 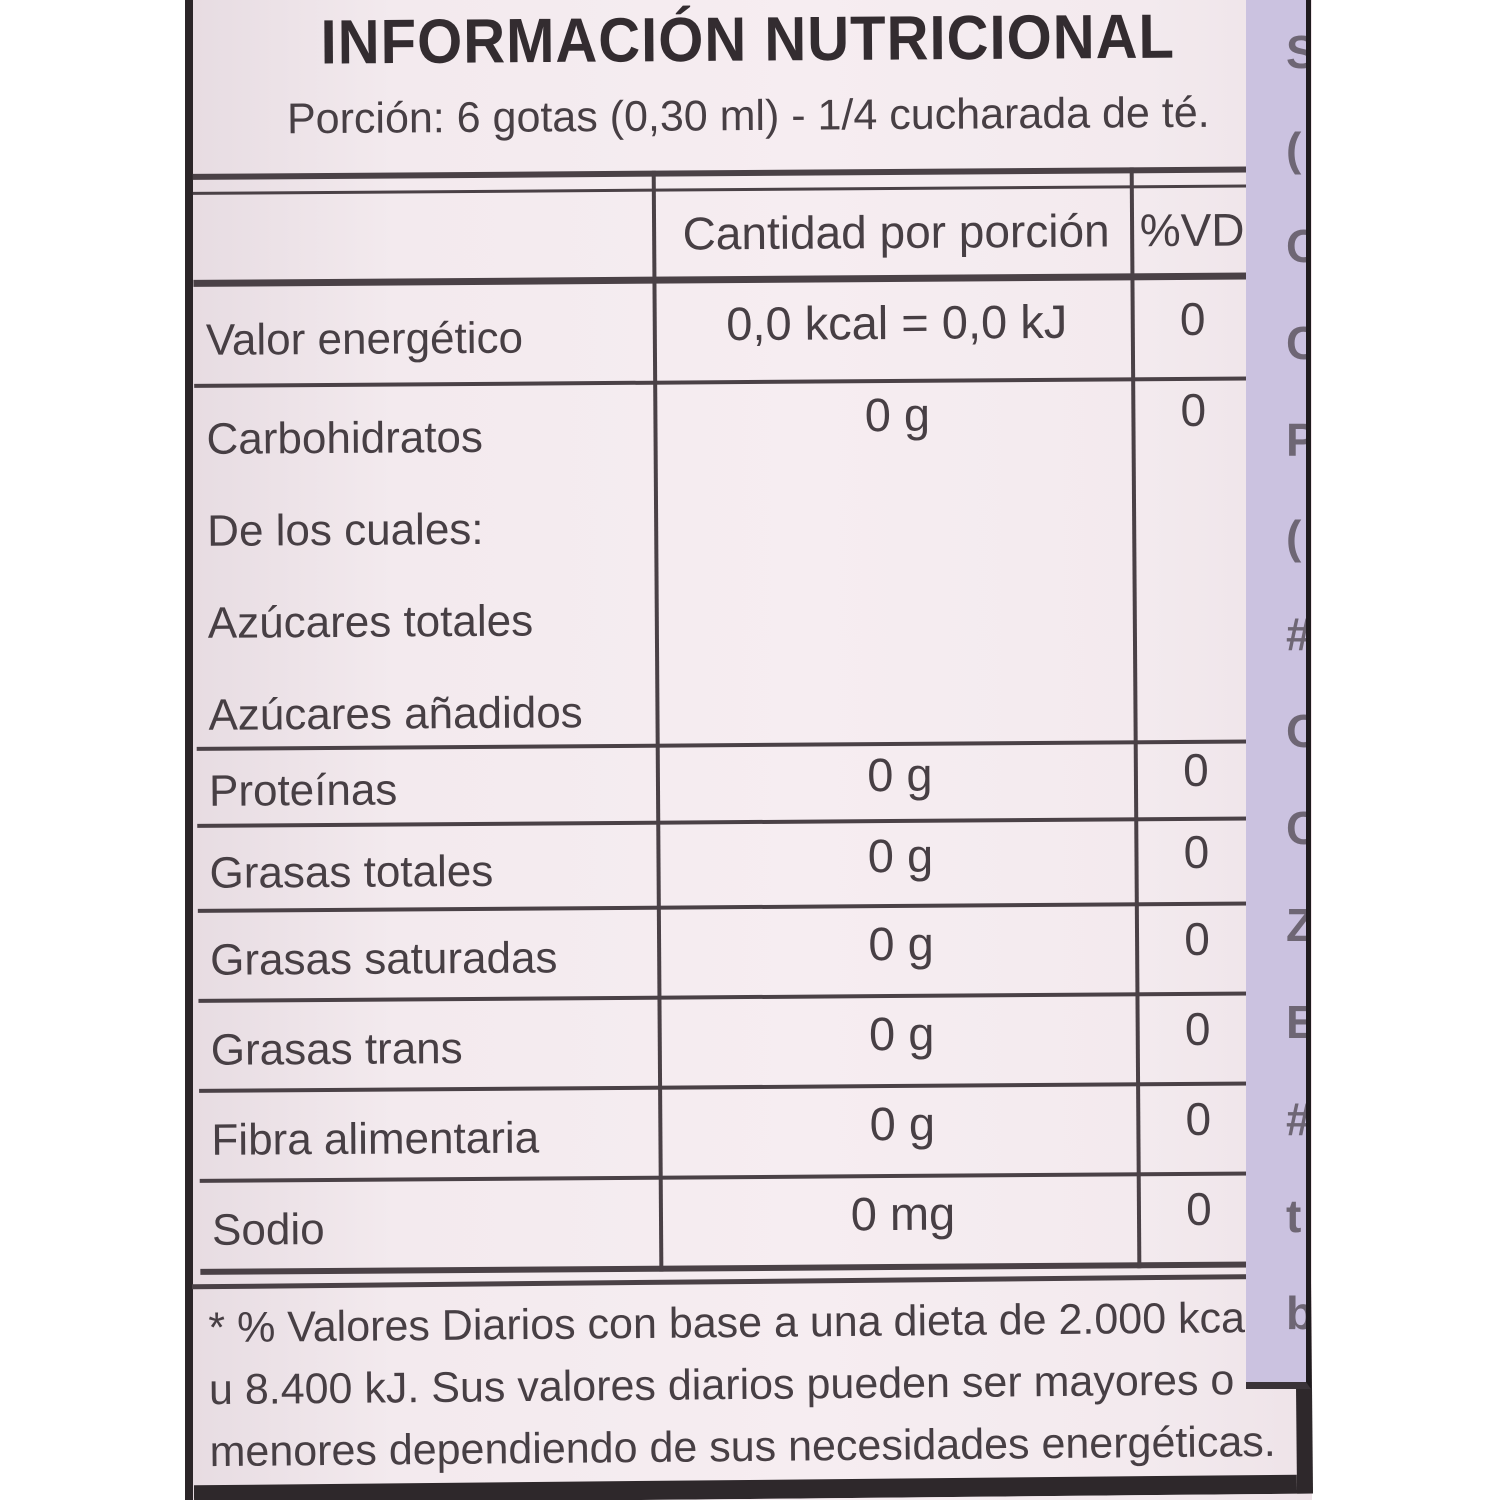 What do you see at coordinates (903, 1213) in the screenshot?
I see `amount-value: 0 mg` at bounding box center [903, 1213].